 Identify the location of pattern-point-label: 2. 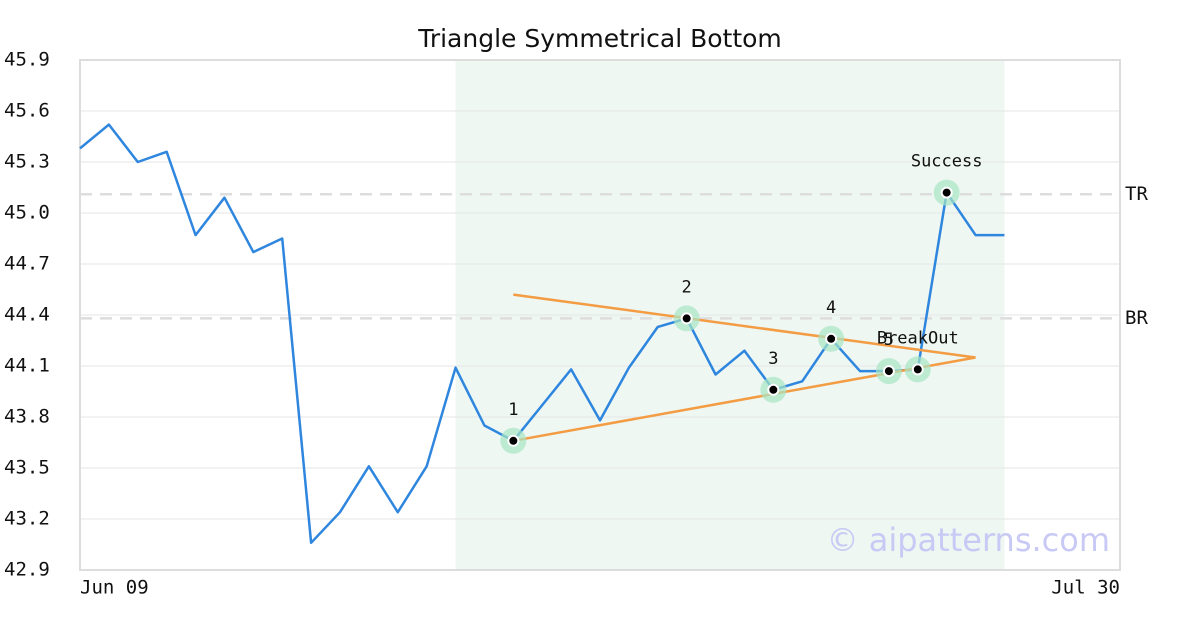
(687, 287).